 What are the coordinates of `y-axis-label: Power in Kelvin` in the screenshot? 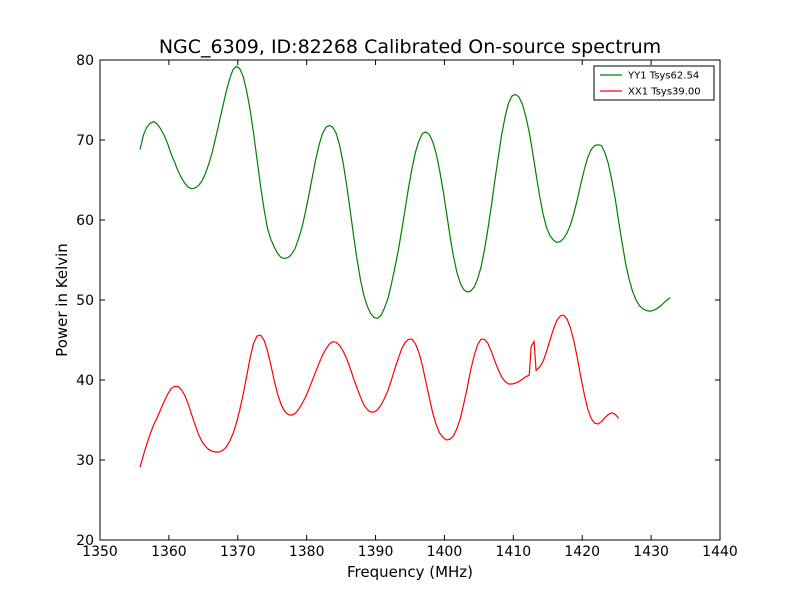 It's located at (62, 300).